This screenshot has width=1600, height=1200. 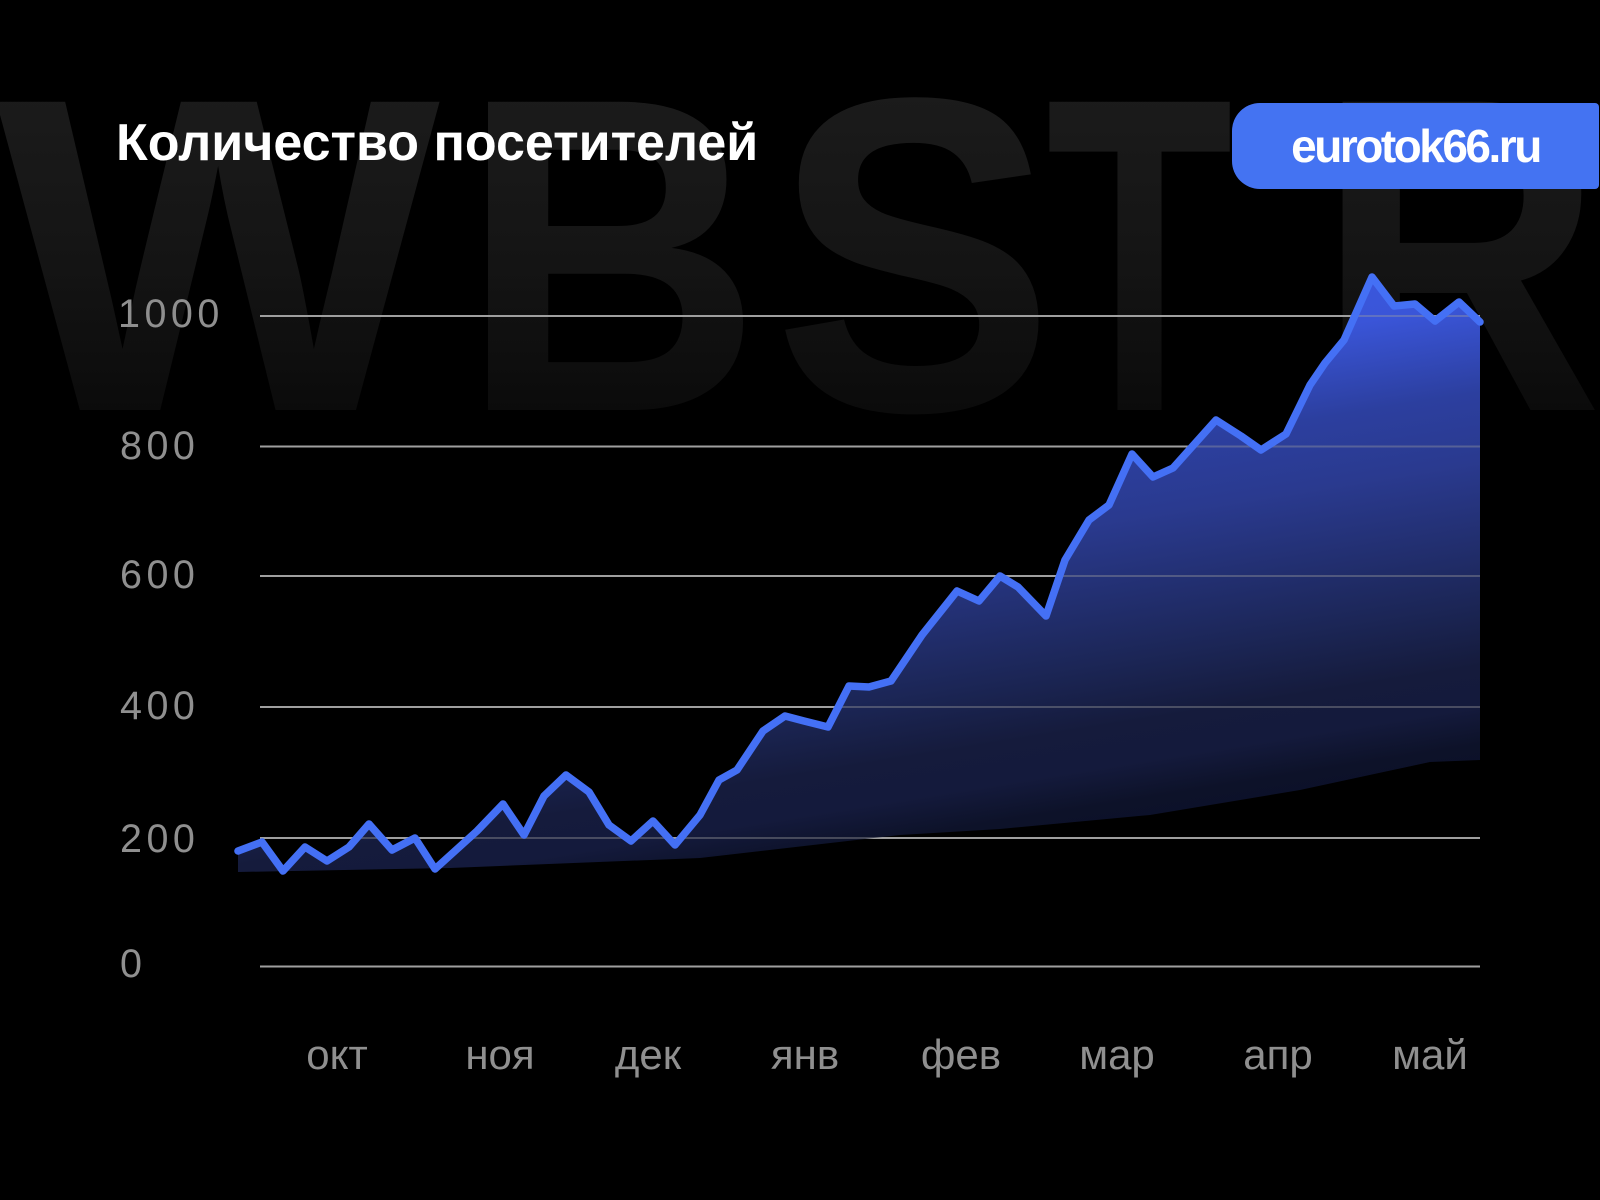 I want to click on svg-text: дек, so click(x=648, y=1054).